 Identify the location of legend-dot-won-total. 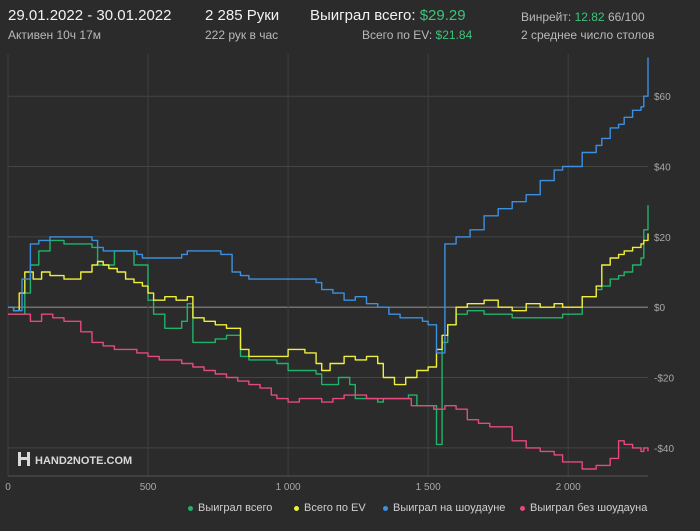
(190, 508).